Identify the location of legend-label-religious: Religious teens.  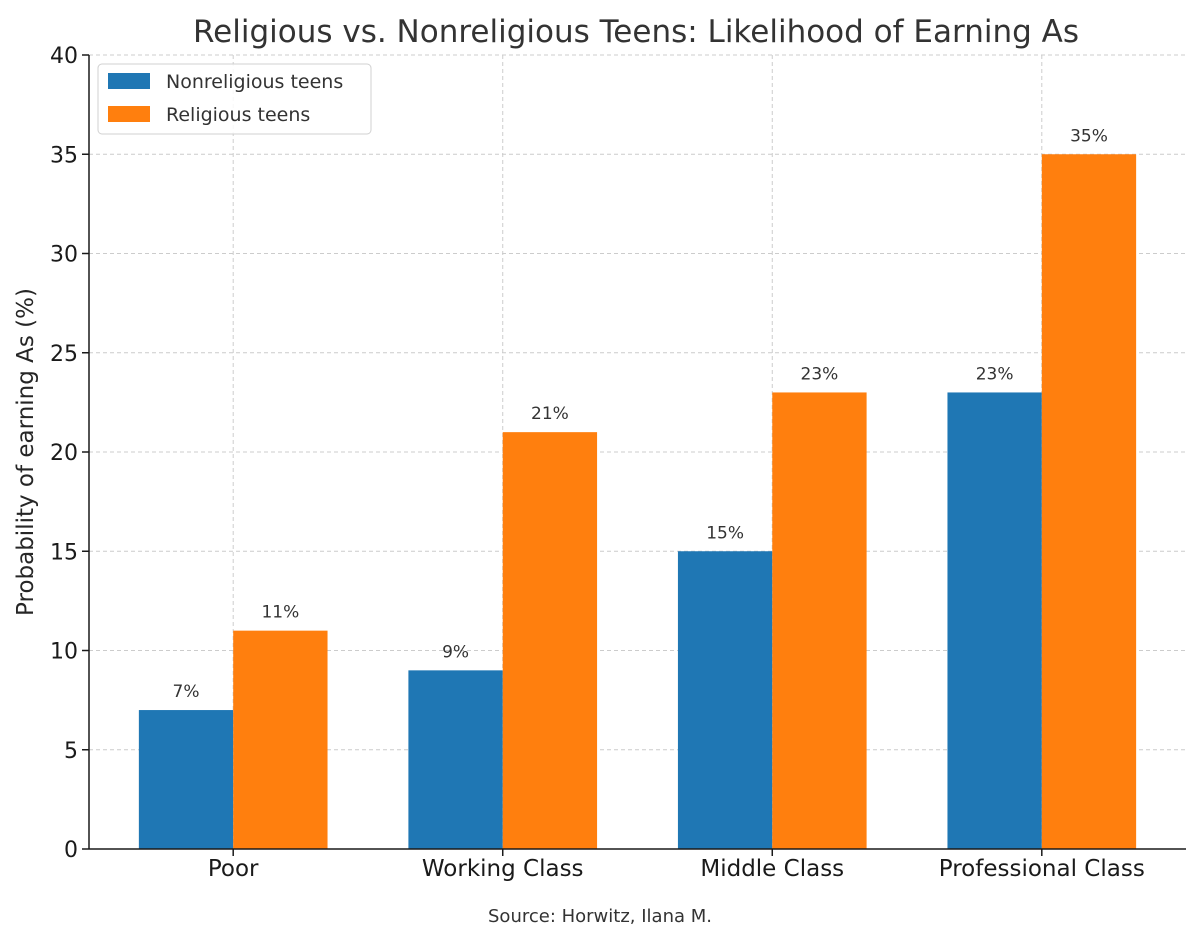
(238, 115).